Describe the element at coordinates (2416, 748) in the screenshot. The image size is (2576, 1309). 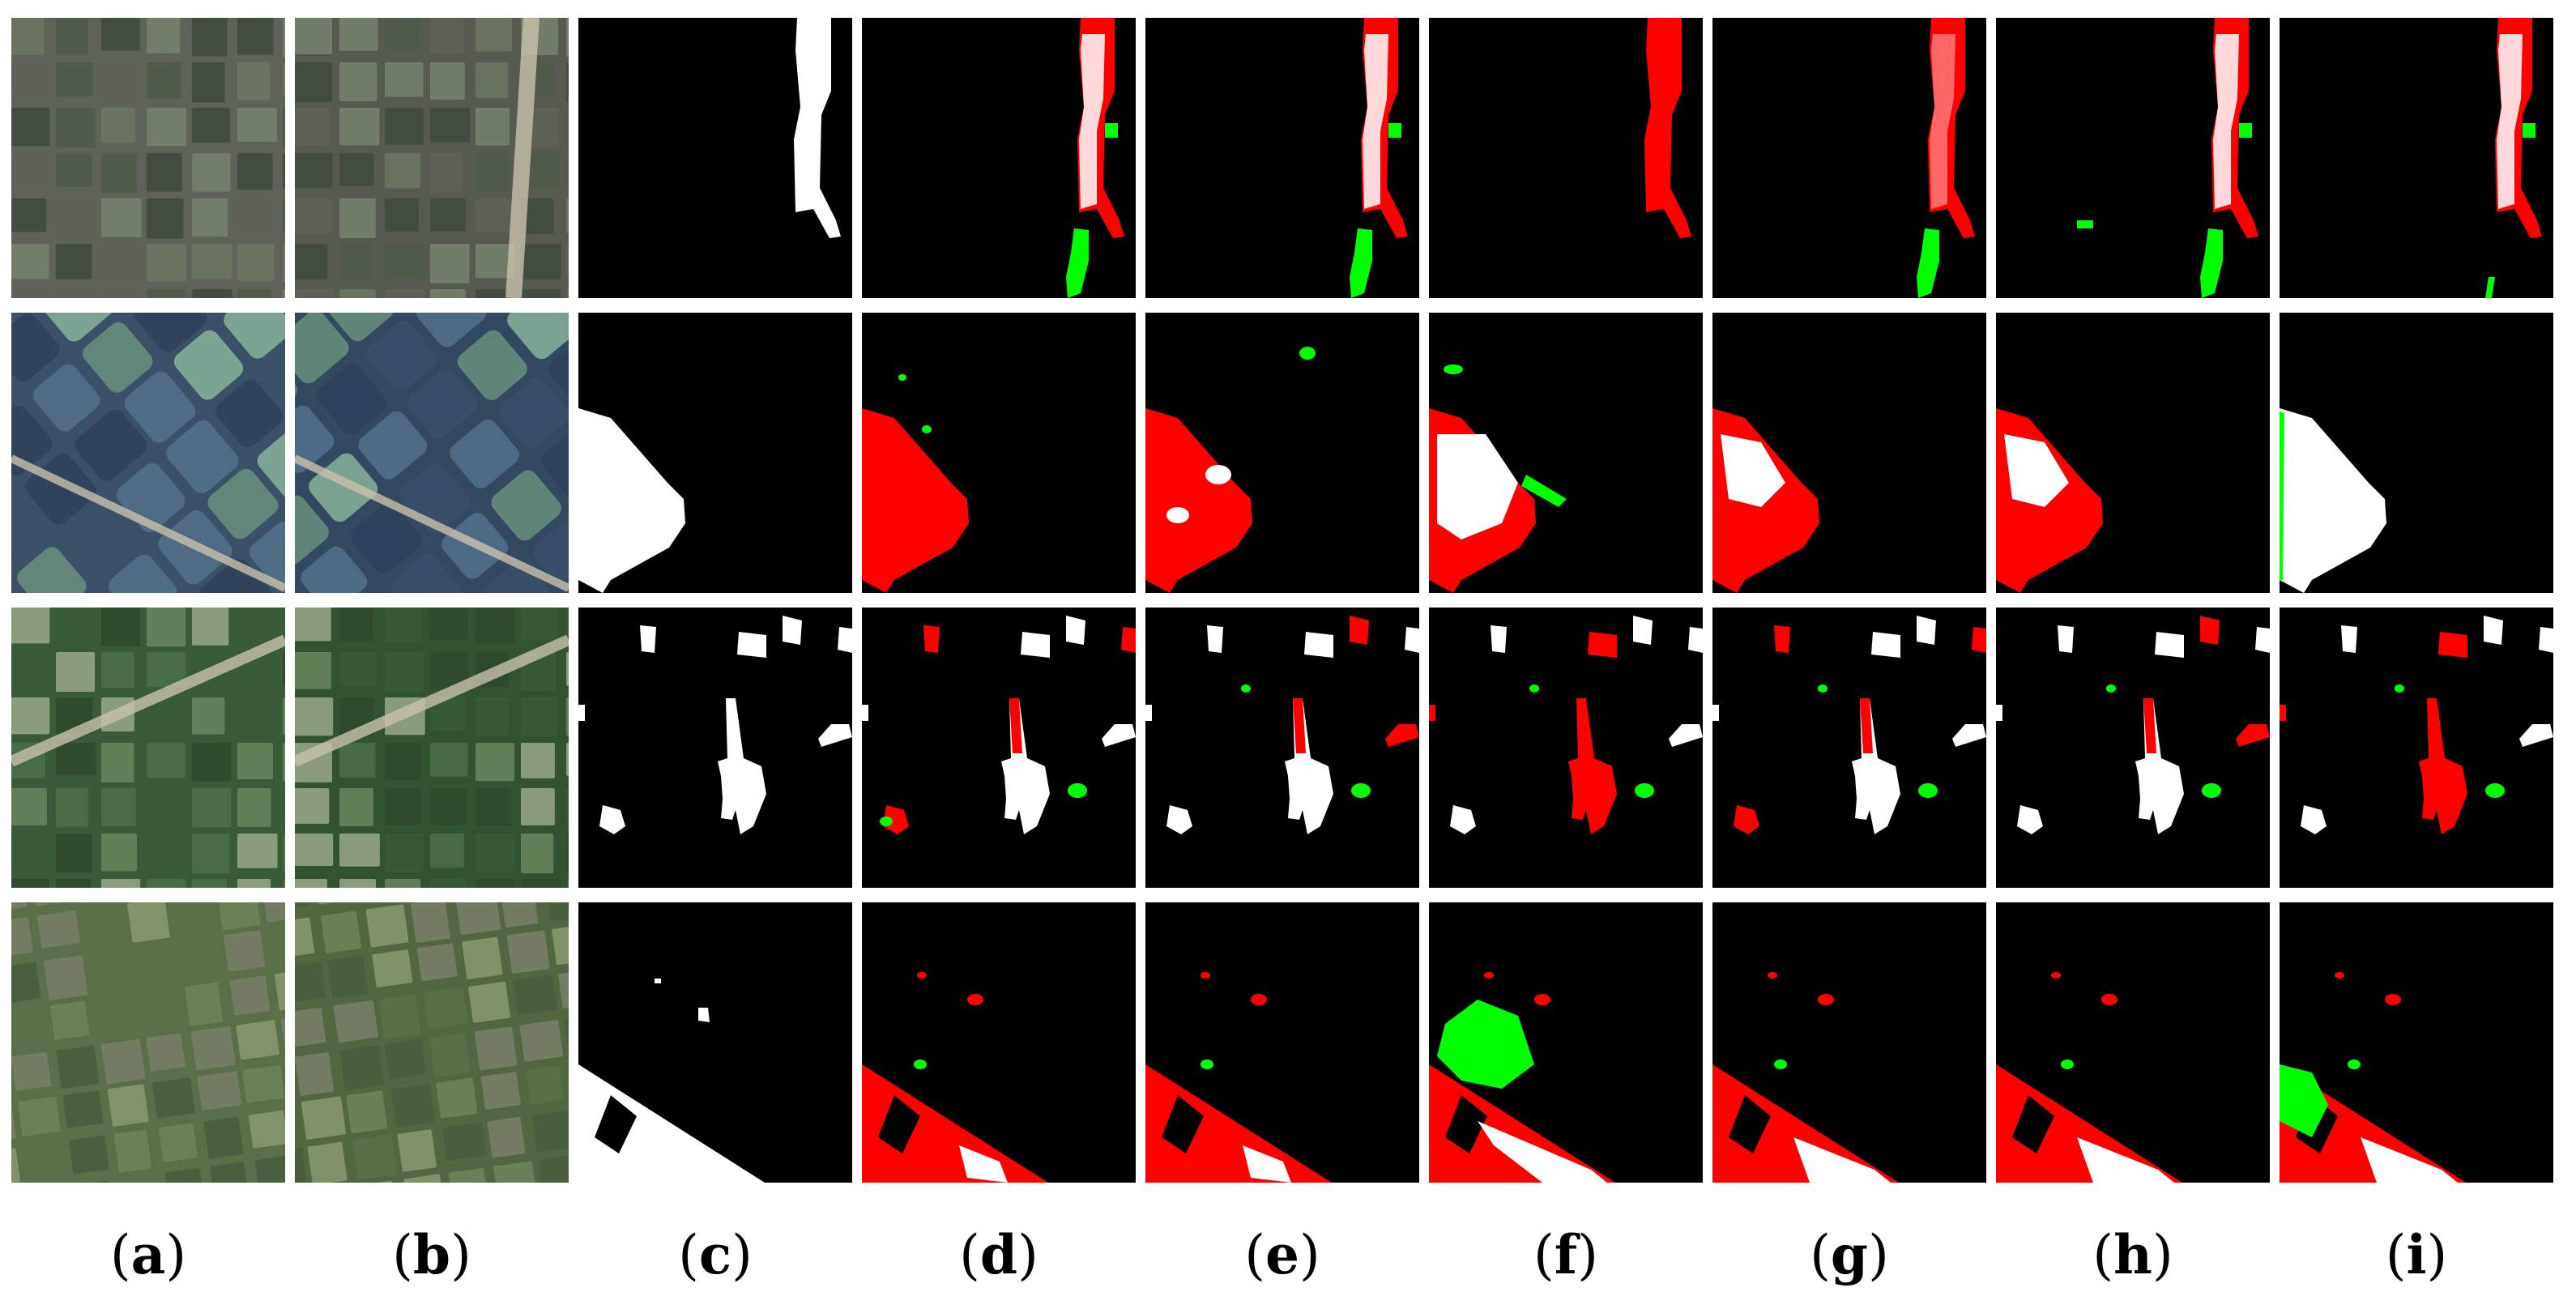
I see `tile-prediction-row3-col-i` at that location.